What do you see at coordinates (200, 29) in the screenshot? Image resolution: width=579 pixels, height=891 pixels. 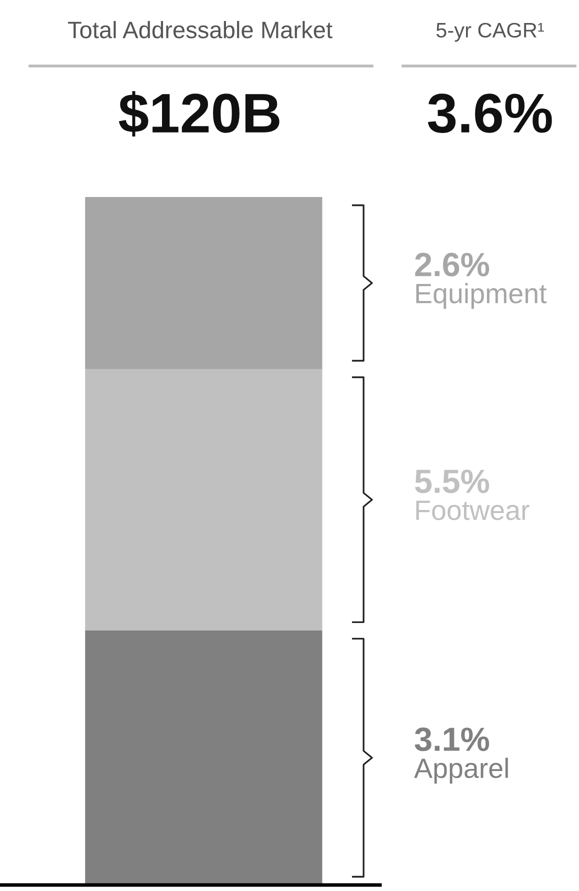 I see `chart-title: Total Addressable Market` at bounding box center [200, 29].